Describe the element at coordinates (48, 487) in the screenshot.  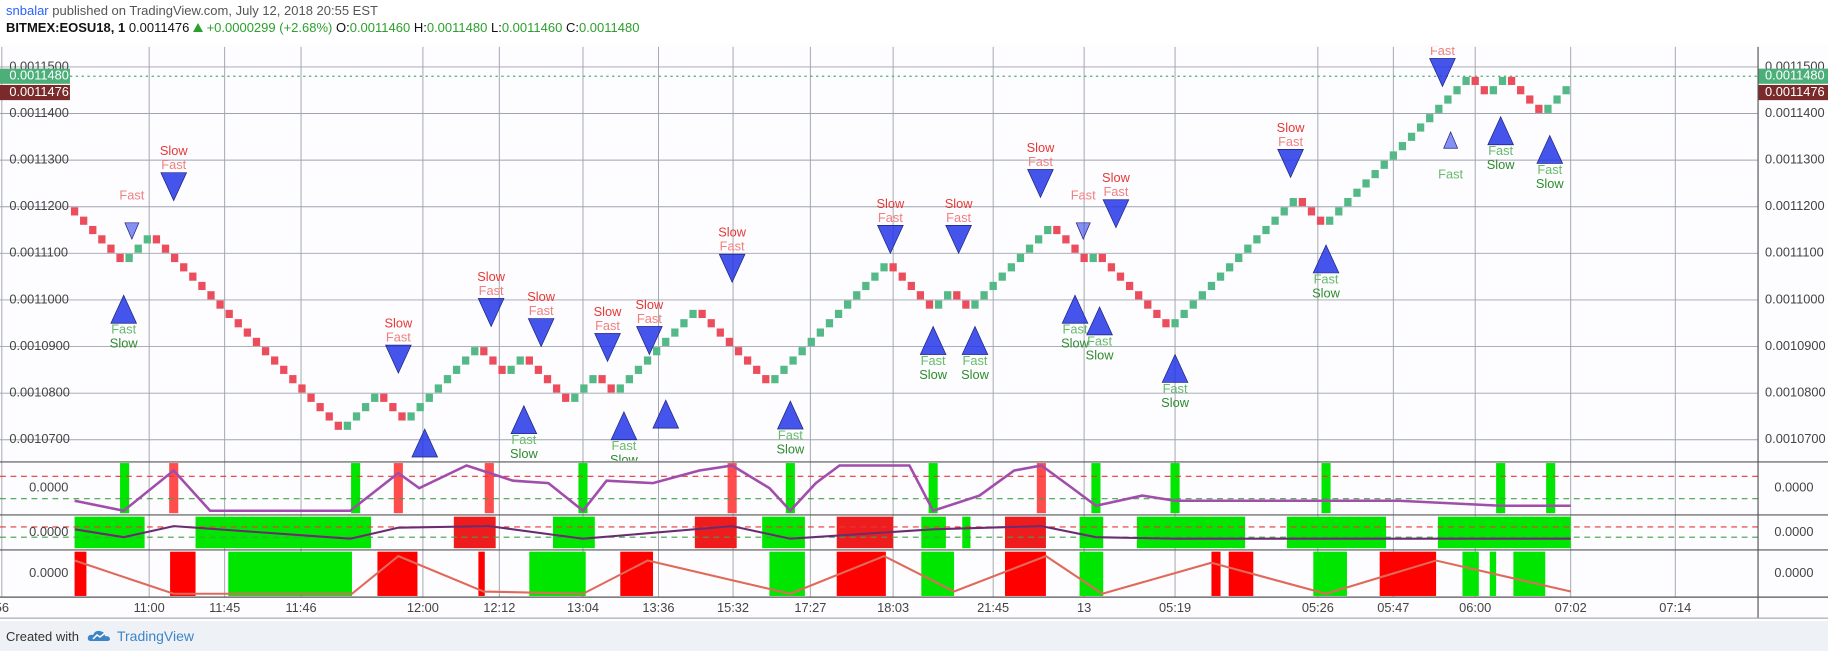
I see `pane-tick-label: 0.0000` at that location.